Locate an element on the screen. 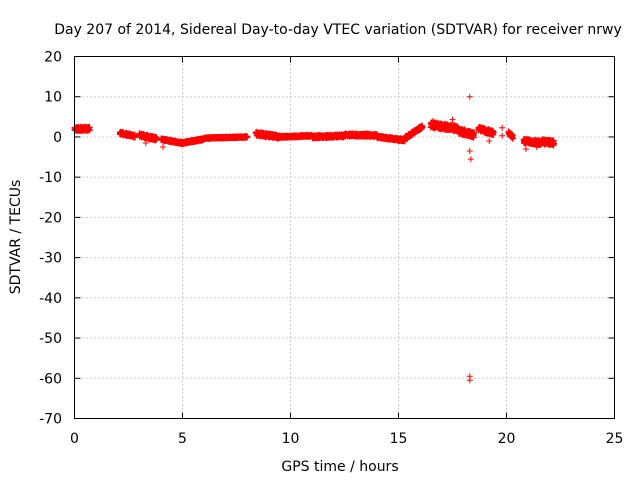  y-tick-label: -30 is located at coordinates (50, 259).